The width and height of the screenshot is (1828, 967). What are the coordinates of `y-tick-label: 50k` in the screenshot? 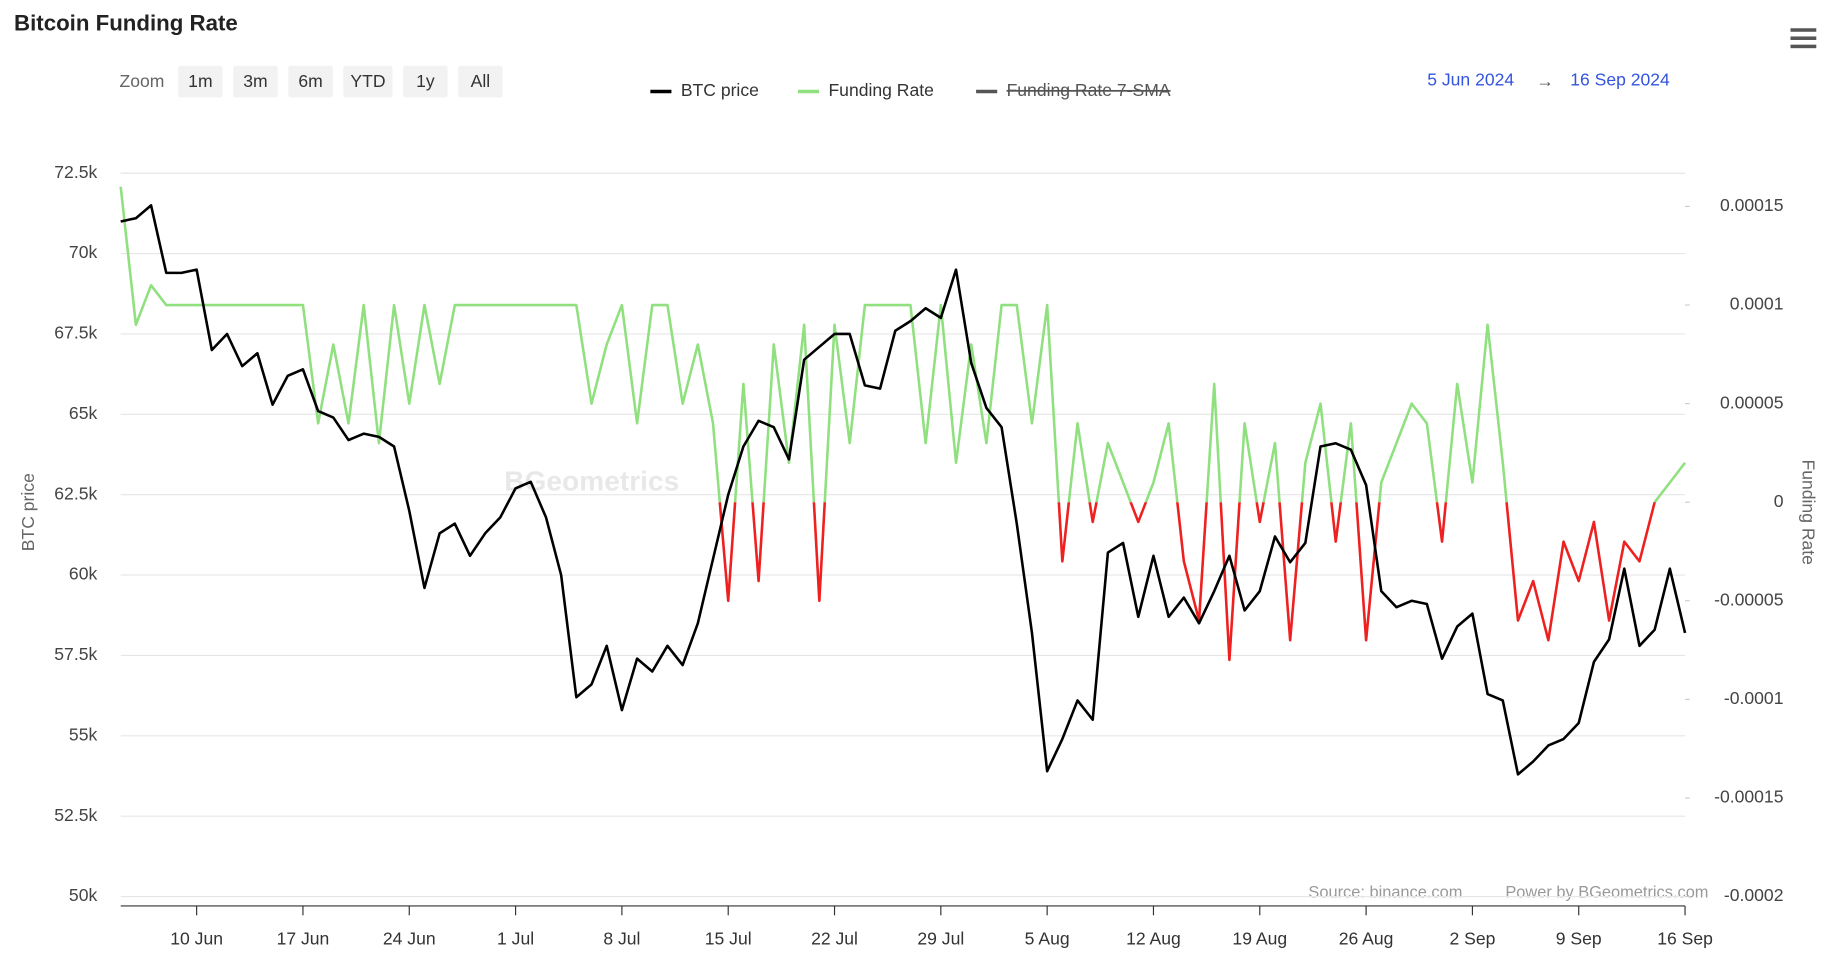 It's located at (83, 895).